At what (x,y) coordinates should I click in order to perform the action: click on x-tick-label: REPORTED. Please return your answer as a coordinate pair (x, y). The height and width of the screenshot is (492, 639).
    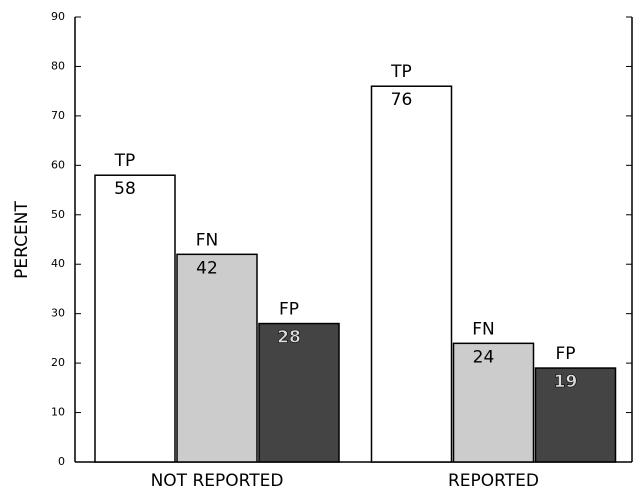
    Looking at the image, I should click on (493, 481).